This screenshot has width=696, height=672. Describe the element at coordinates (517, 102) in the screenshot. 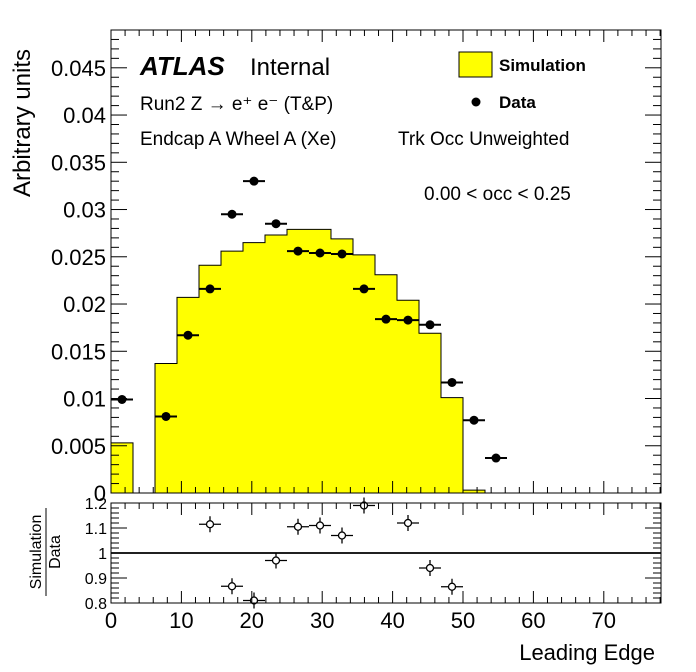

I see `legend-data-label: Data` at that location.